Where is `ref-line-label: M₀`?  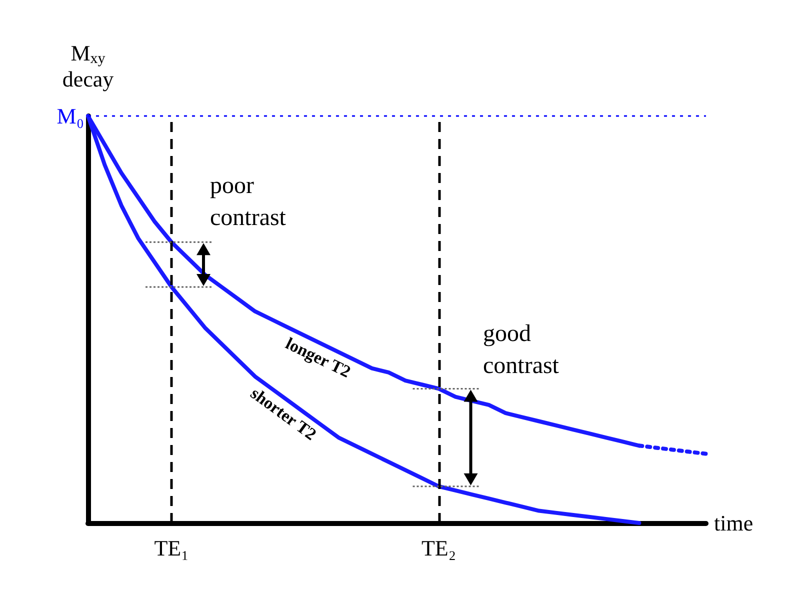
ref-line-label: M₀ is located at coordinates (70, 116).